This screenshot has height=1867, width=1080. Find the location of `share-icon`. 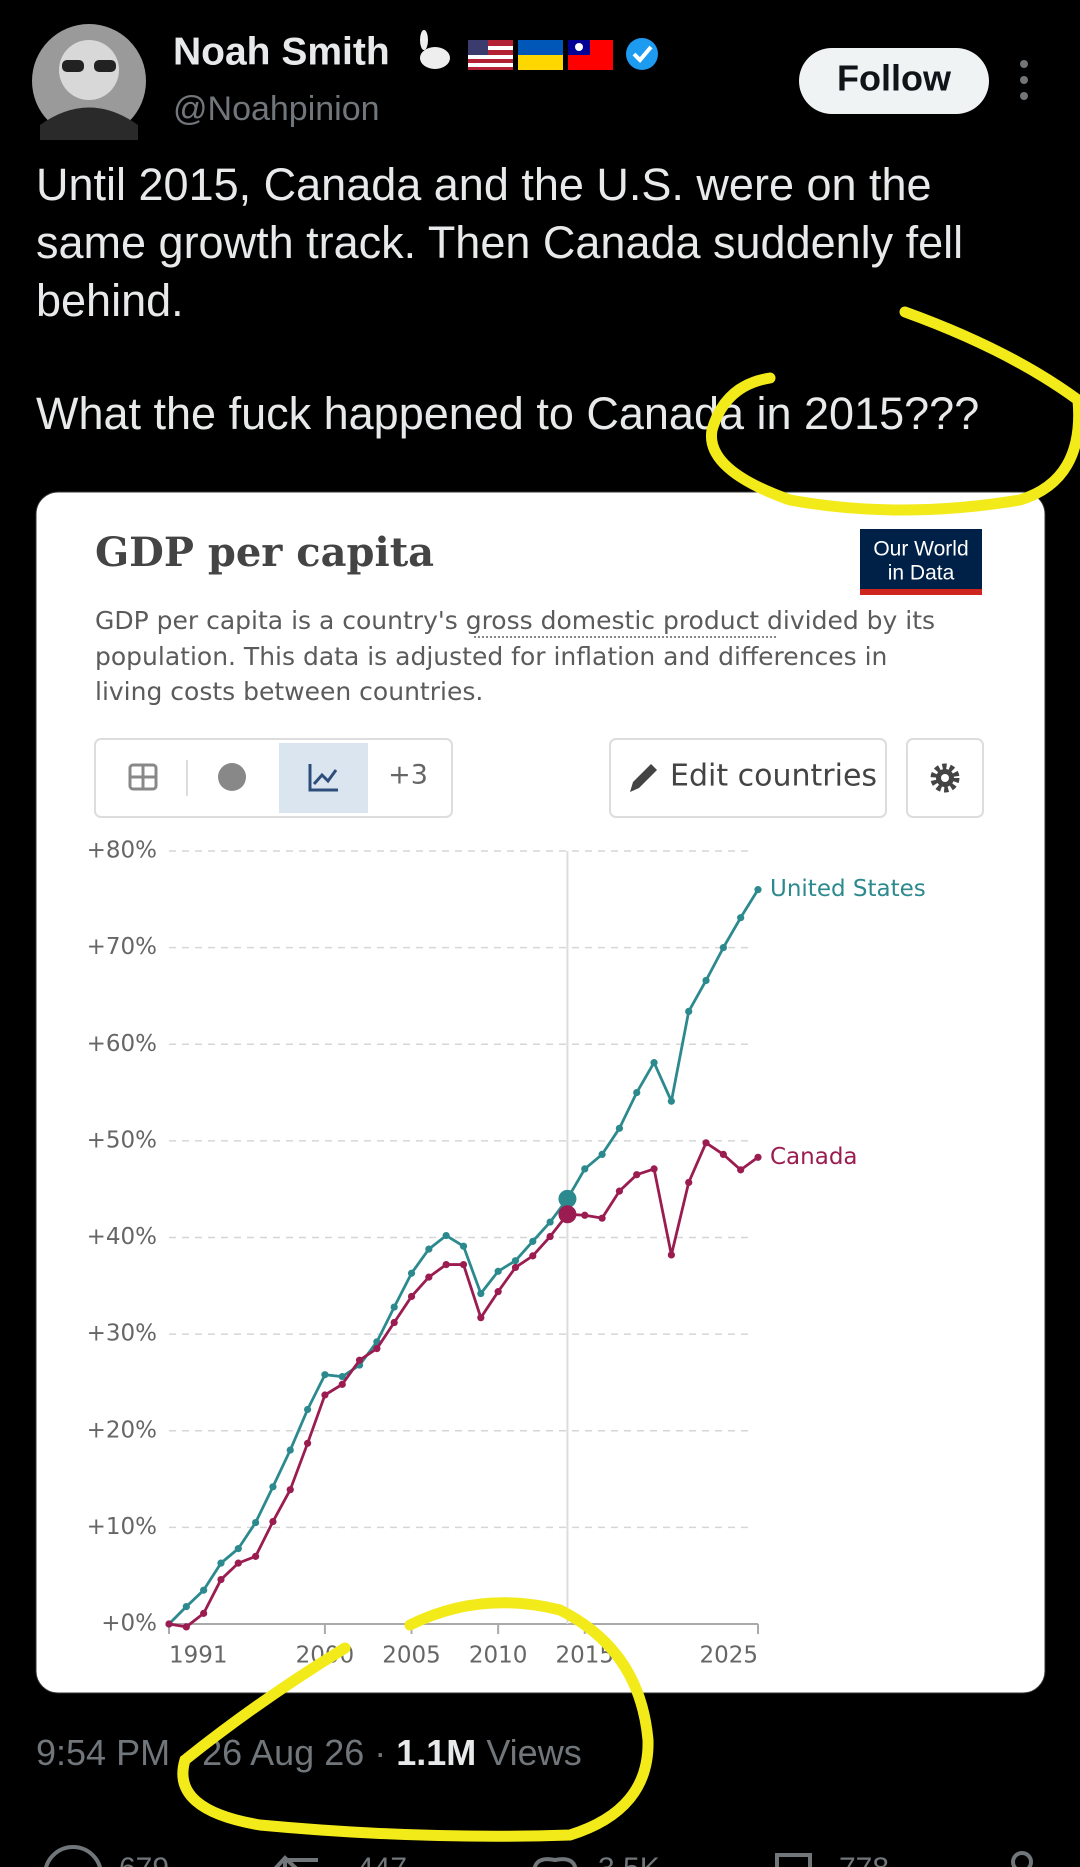

share-icon is located at coordinates (1022, 1859).